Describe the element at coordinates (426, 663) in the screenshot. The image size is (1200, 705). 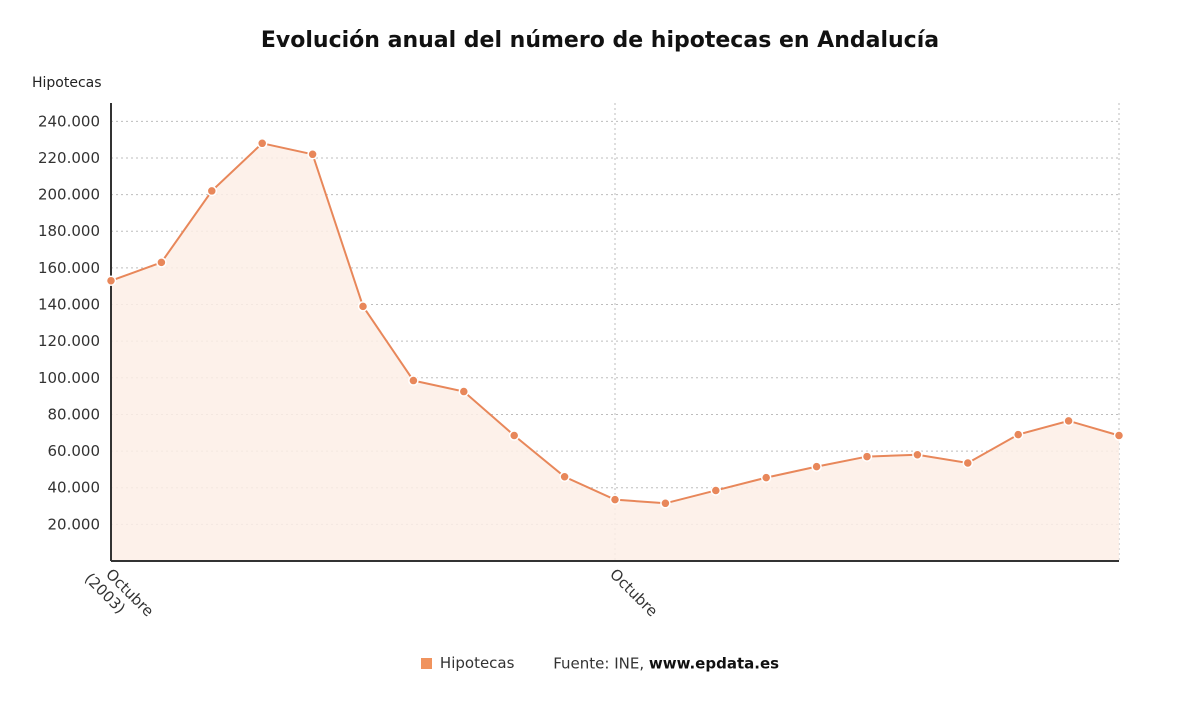
I see `legend-swatch` at that location.